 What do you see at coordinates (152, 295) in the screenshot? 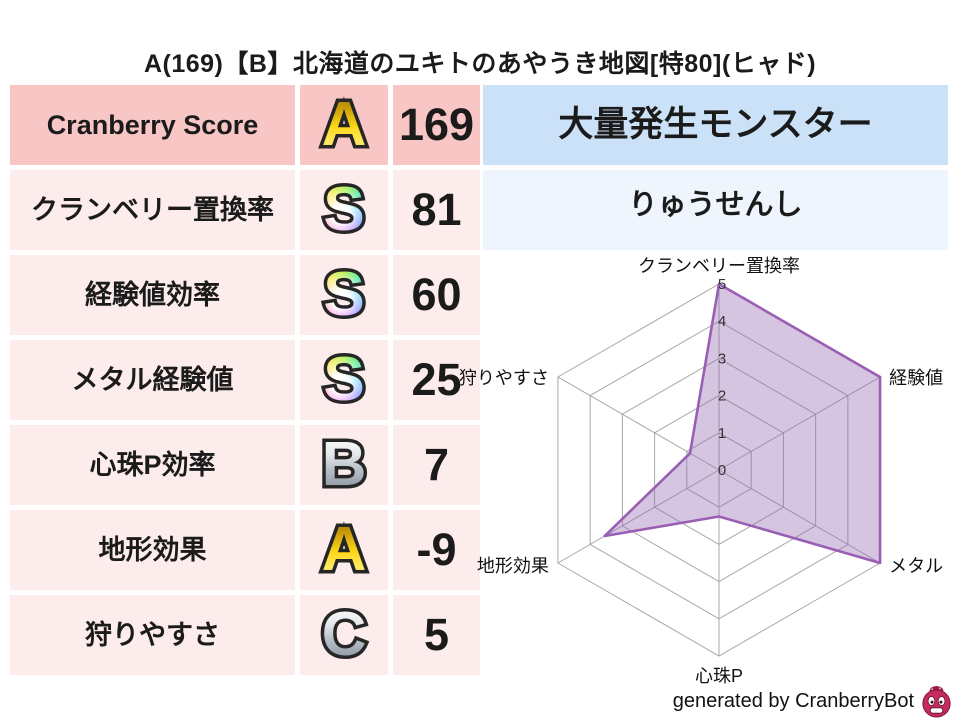
I see `stat-label: 経験値効率` at bounding box center [152, 295].